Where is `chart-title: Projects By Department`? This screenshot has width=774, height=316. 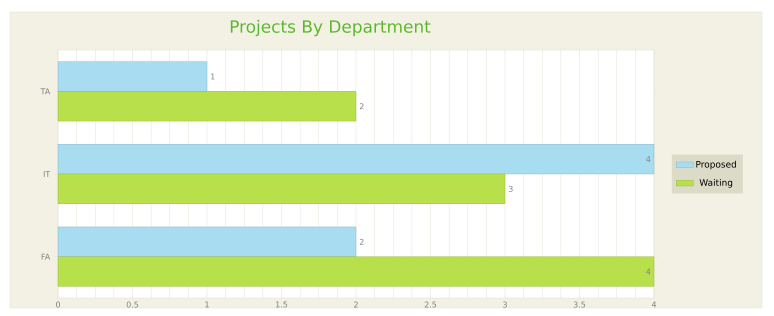
chart-title: Projects By Department is located at coordinates (330, 28).